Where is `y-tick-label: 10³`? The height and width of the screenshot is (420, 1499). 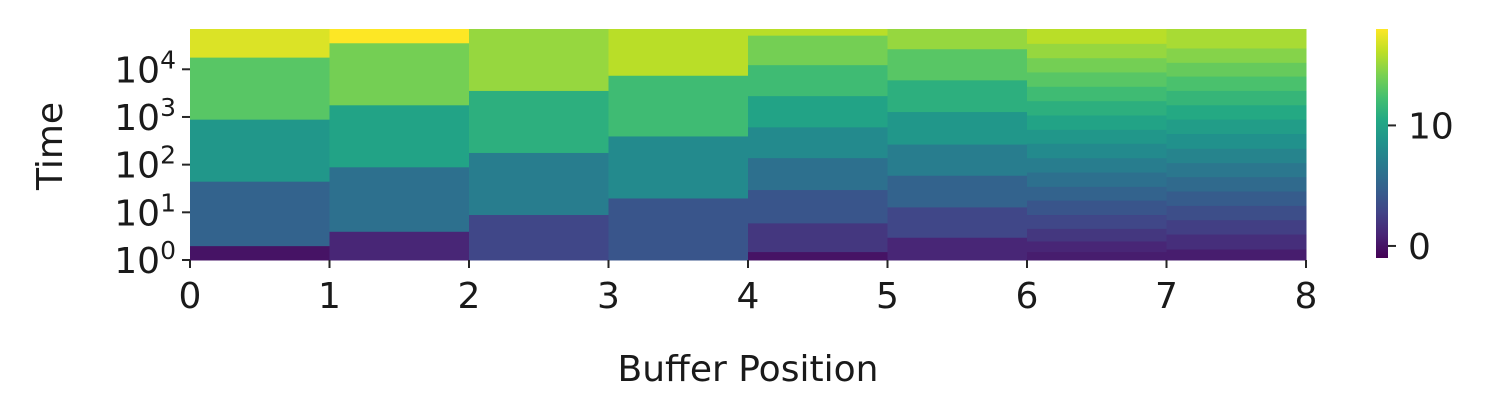 y-tick-label: 10³ is located at coordinates (145, 116).